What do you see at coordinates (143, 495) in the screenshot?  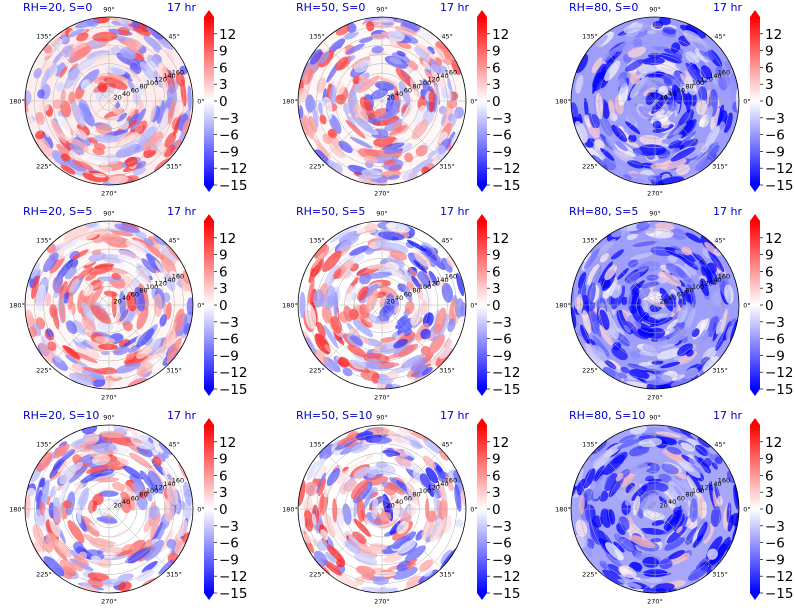 I see `radial-tick-label: 80` at bounding box center [143, 495].